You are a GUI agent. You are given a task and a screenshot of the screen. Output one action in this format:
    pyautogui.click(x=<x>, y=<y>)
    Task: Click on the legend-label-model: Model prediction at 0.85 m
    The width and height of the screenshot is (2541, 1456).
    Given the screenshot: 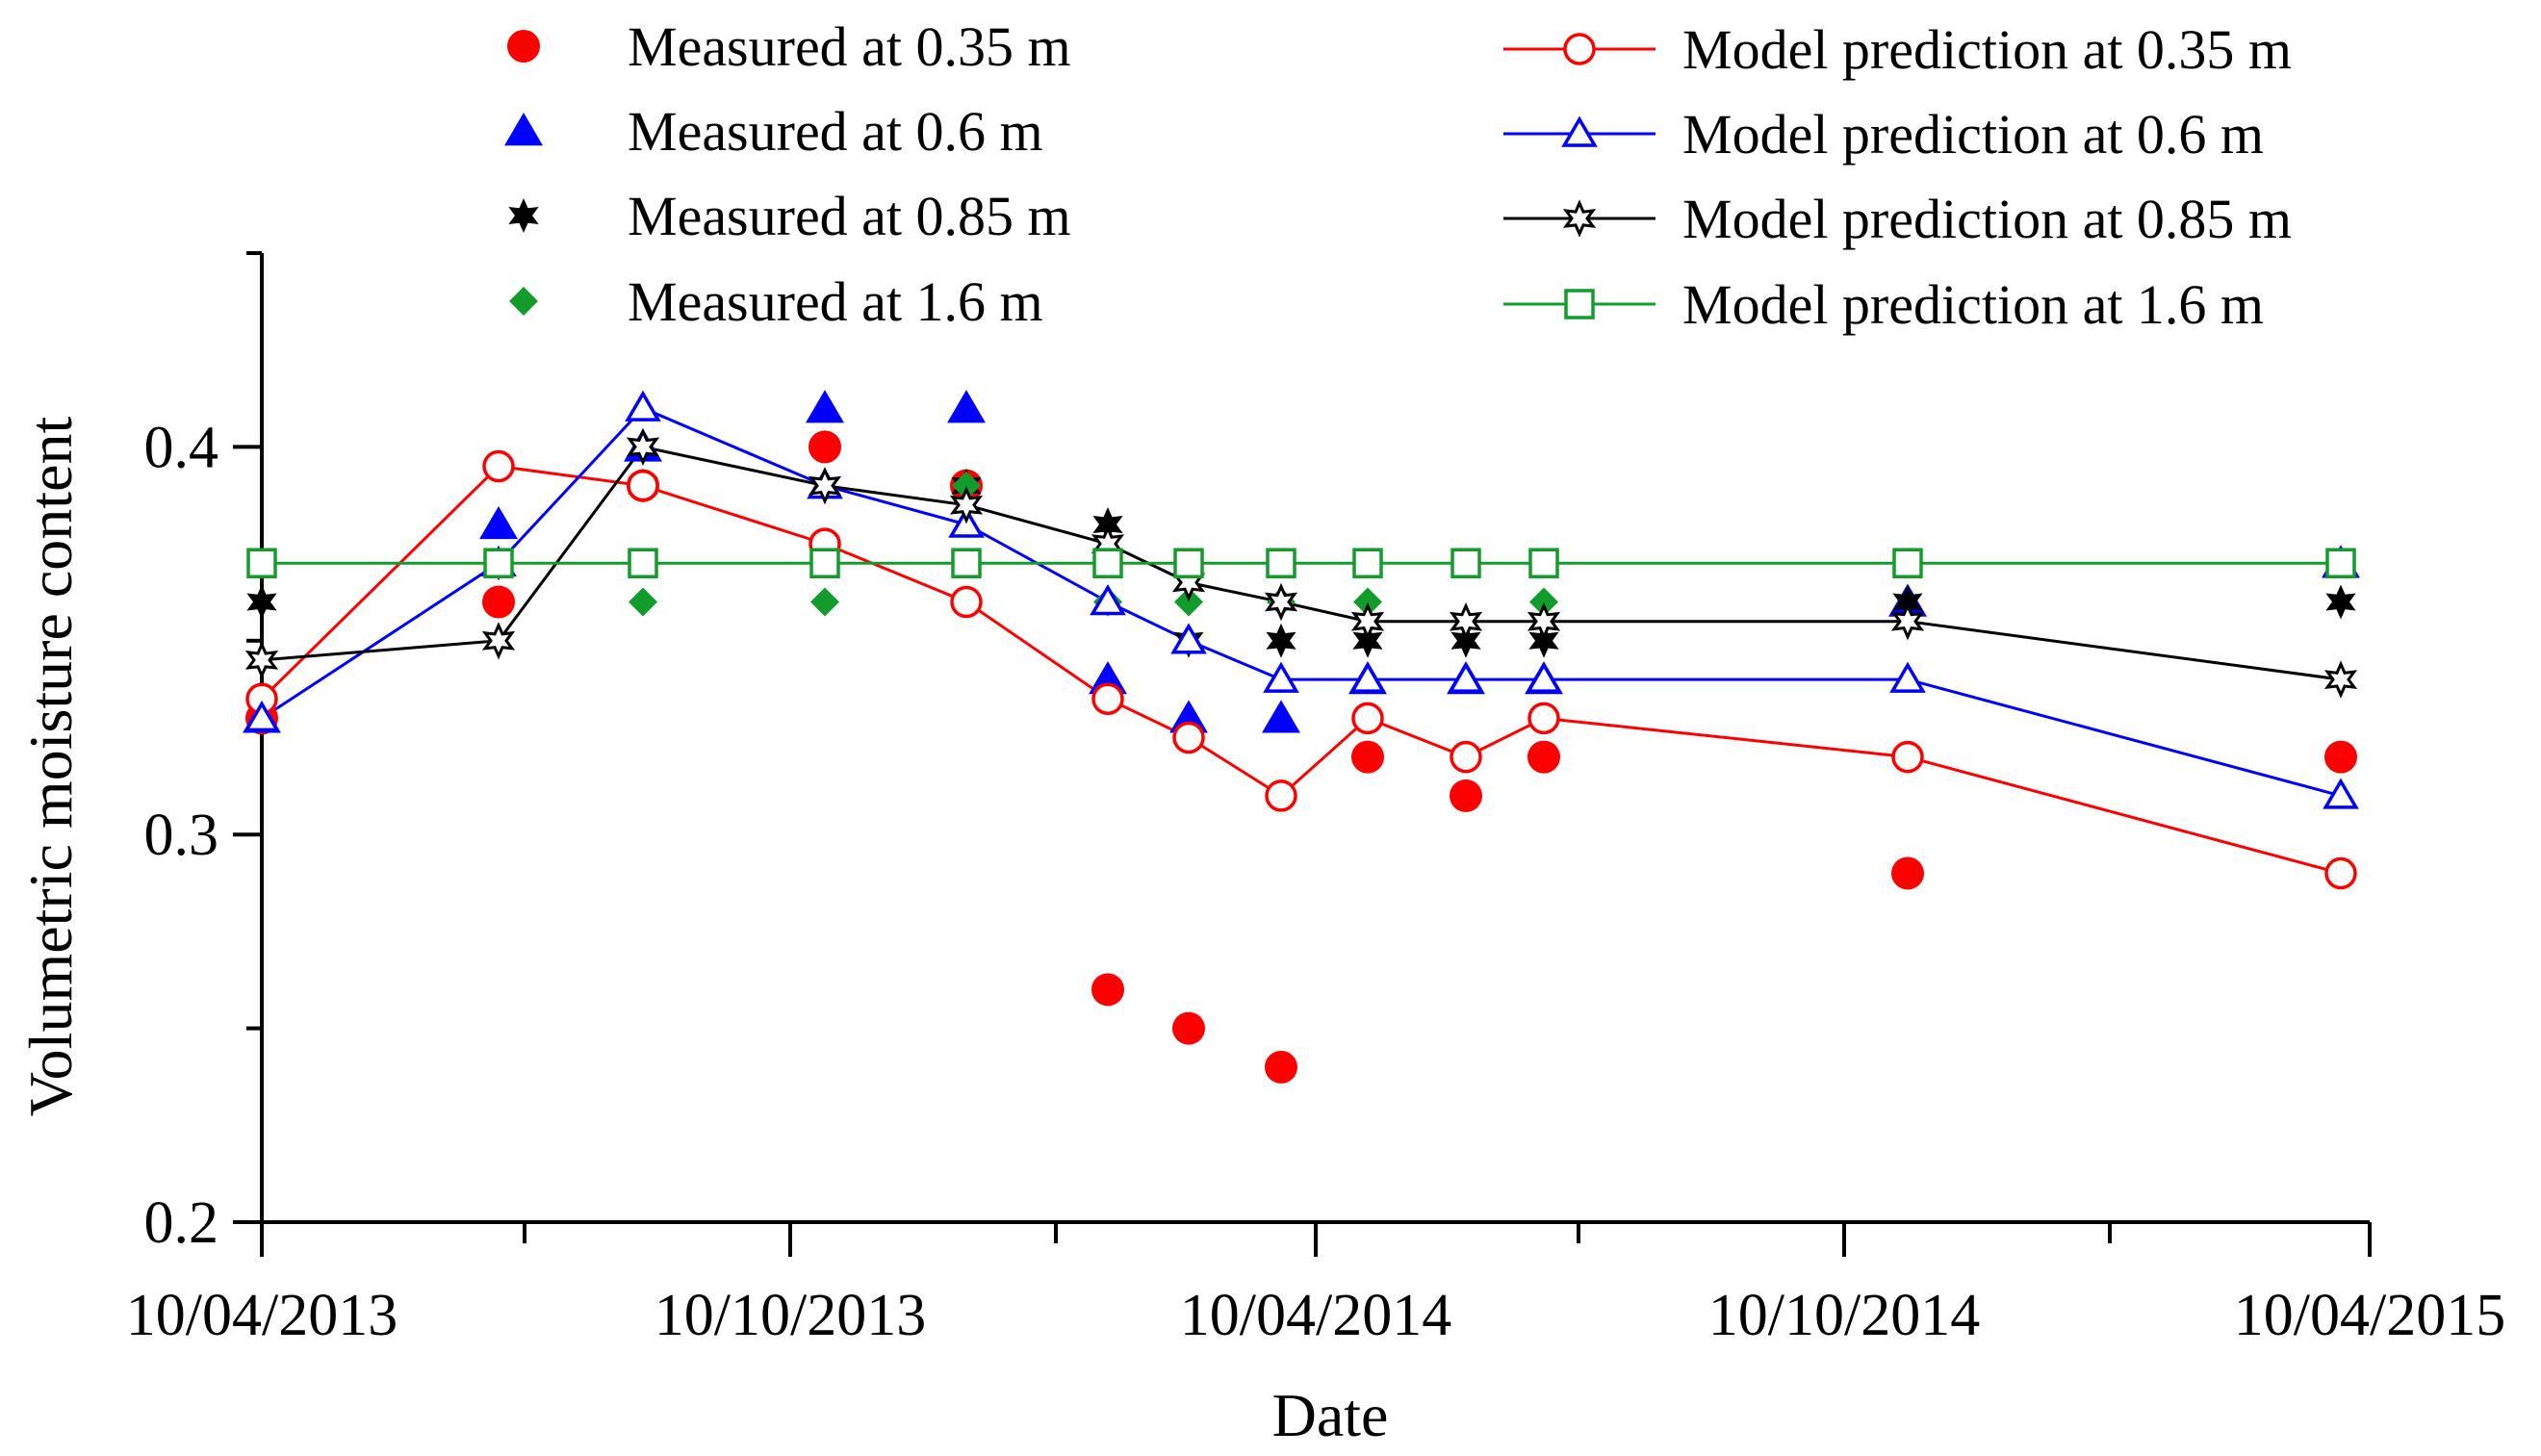 What is the action you would take?
    pyautogui.click(x=1987, y=219)
    